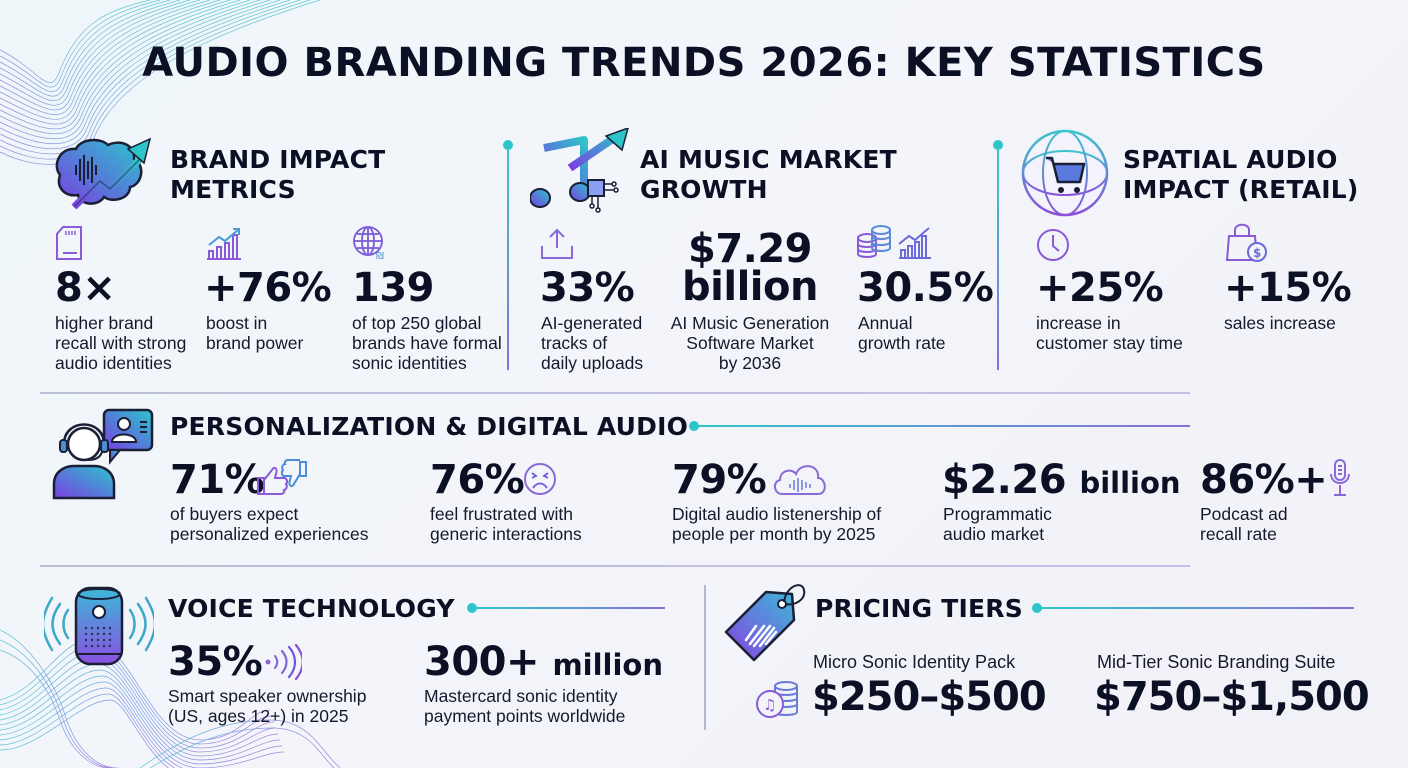 The height and width of the screenshot is (768, 1408). What do you see at coordinates (282, 477) in the screenshot?
I see `thumbs-up-down-icon` at bounding box center [282, 477].